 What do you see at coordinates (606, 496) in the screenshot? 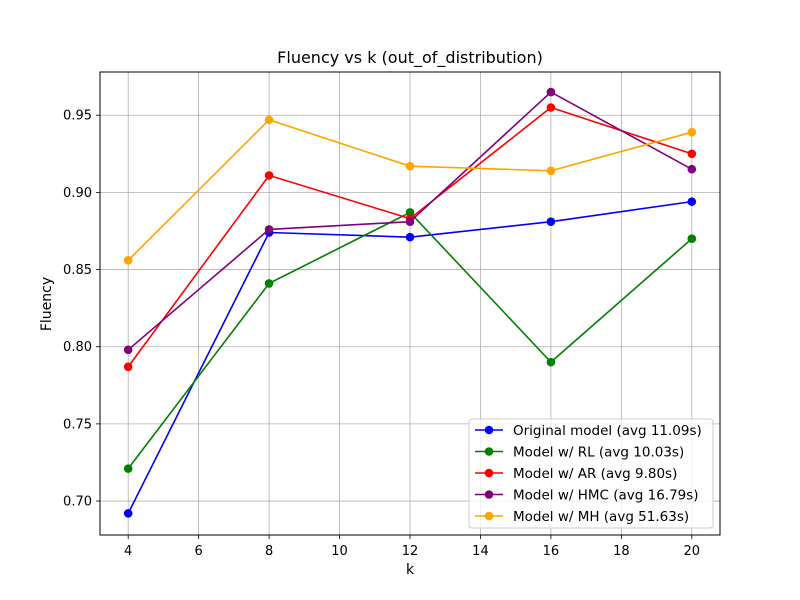
I see `legend-label: Model w/ HMC (avg 16.79s)` at bounding box center [606, 496].